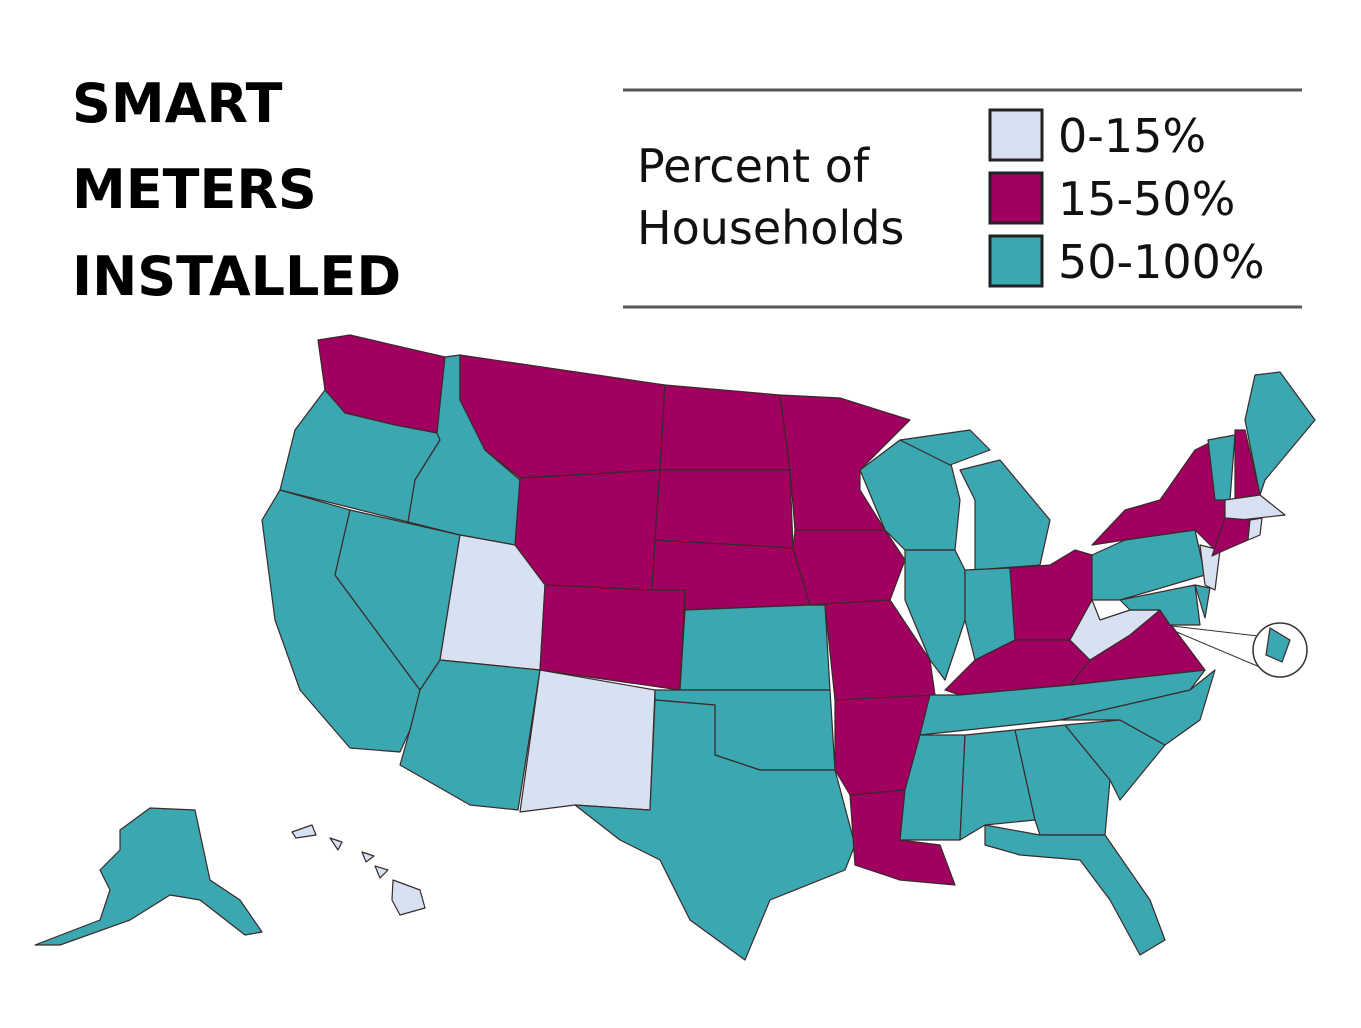 This screenshot has height=1028, width=1361. I want to click on legend-title: Households, so click(770, 228).